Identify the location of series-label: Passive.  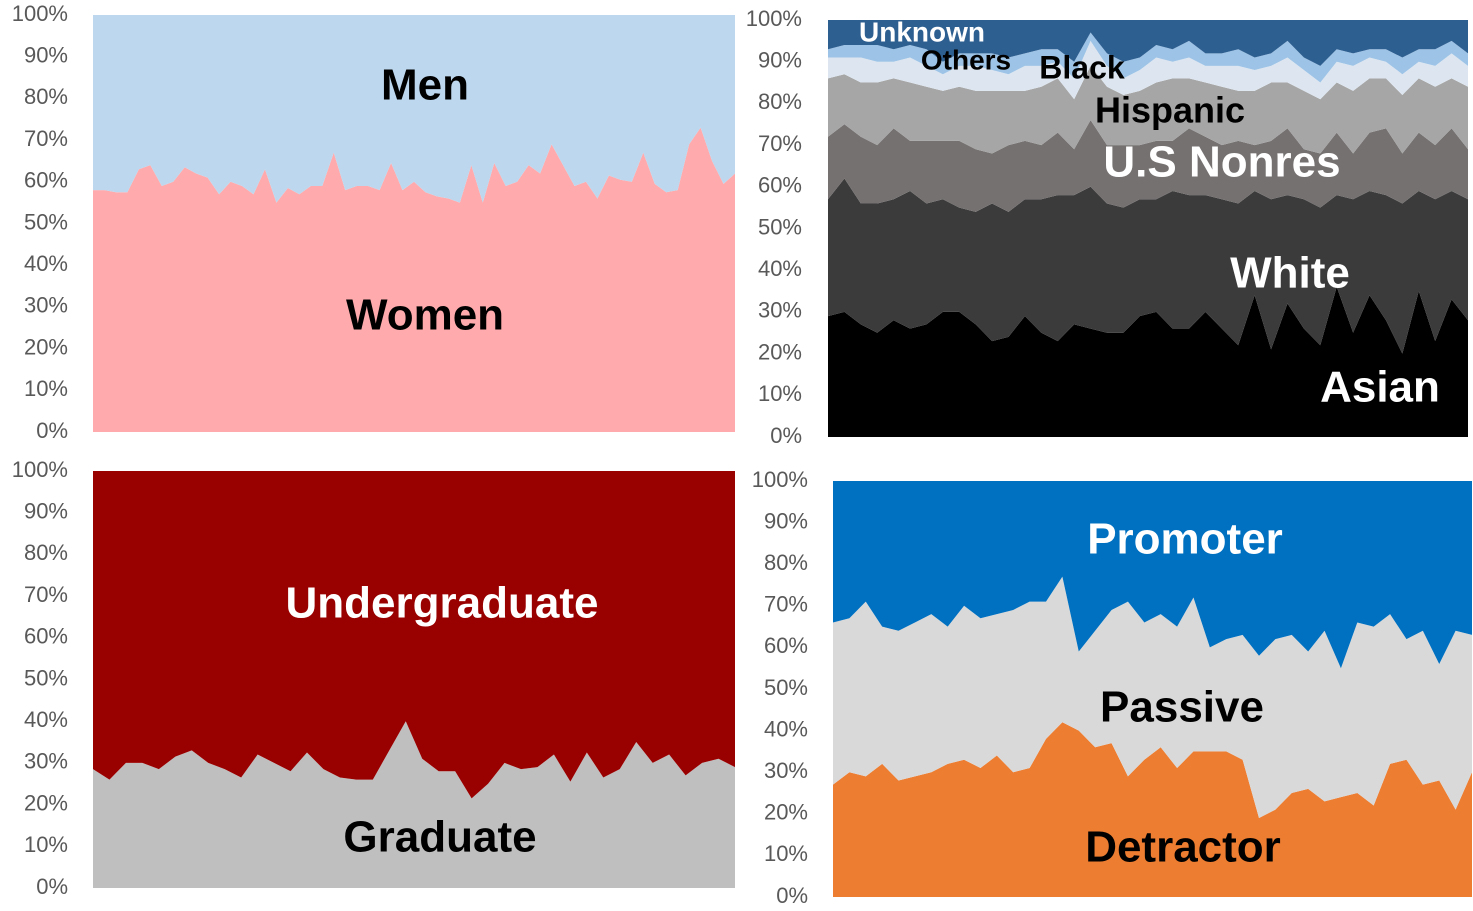
(1182, 707).